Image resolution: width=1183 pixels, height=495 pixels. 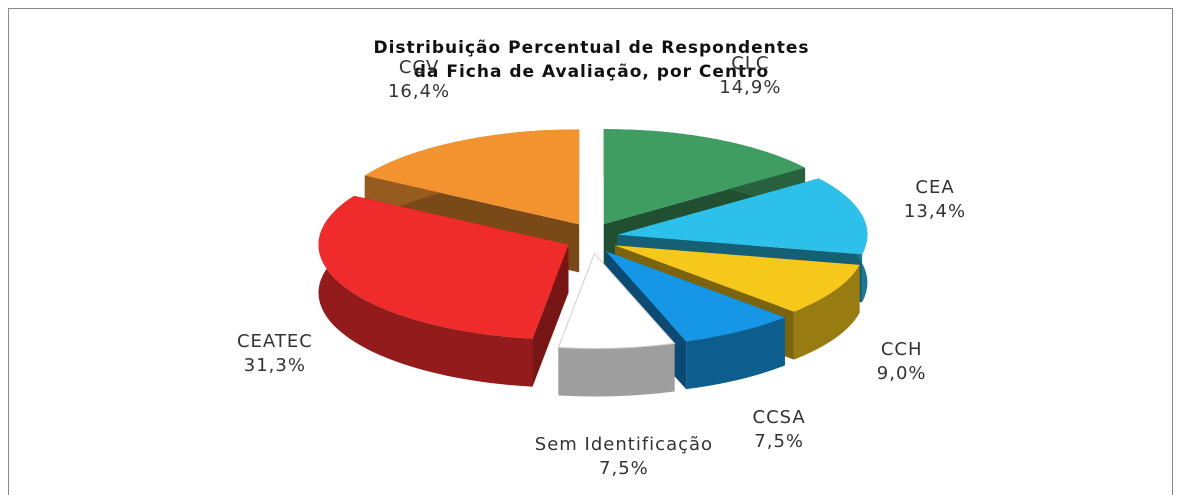 What do you see at coordinates (591, 72) in the screenshot?
I see `chart-title: da Ficha de Avaliação, por Centro` at bounding box center [591, 72].